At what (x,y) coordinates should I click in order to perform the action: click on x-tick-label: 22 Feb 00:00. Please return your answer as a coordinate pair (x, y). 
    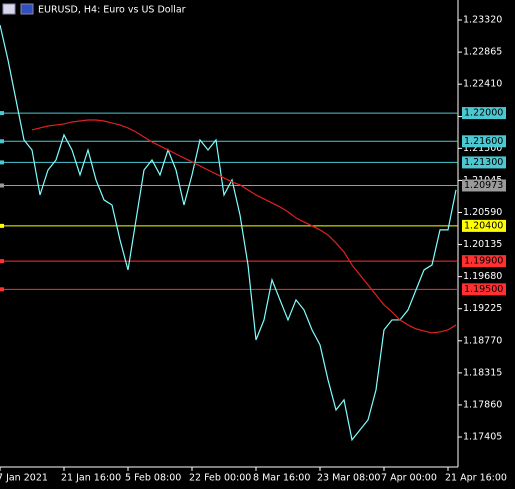
    Looking at the image, I should click on (220, 478).